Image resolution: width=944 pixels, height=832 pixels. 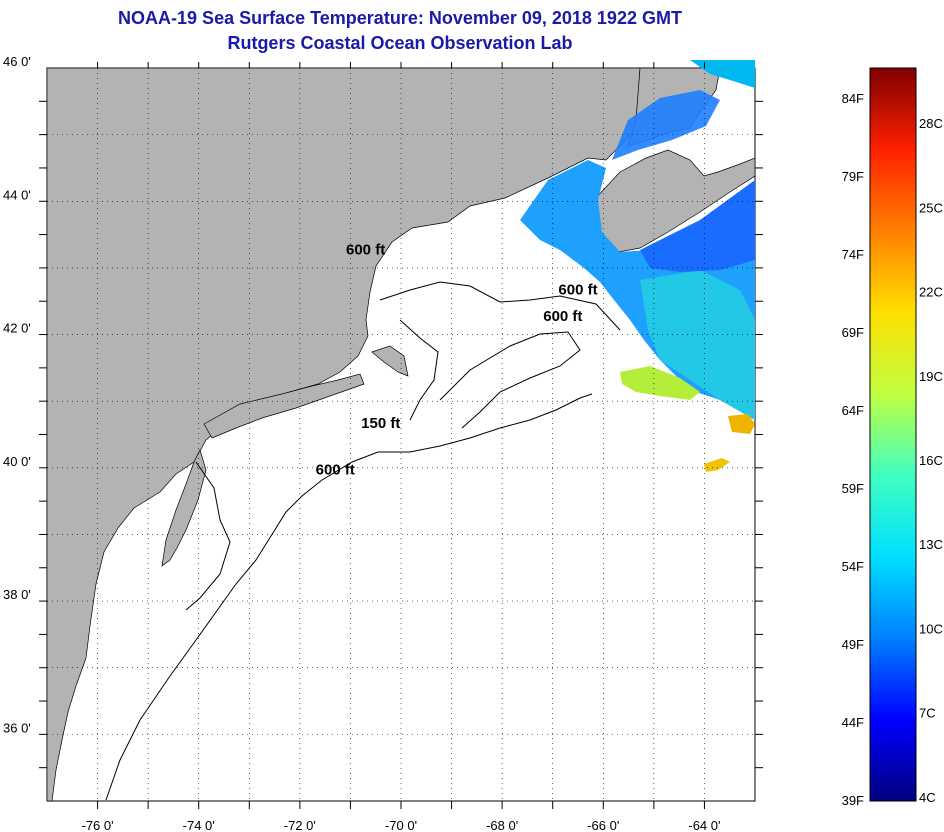 What do you see at coordinates (853, 410) in the screenshot?
I see `colorbar-f-label: 64F` at bounding box center [853, 410].